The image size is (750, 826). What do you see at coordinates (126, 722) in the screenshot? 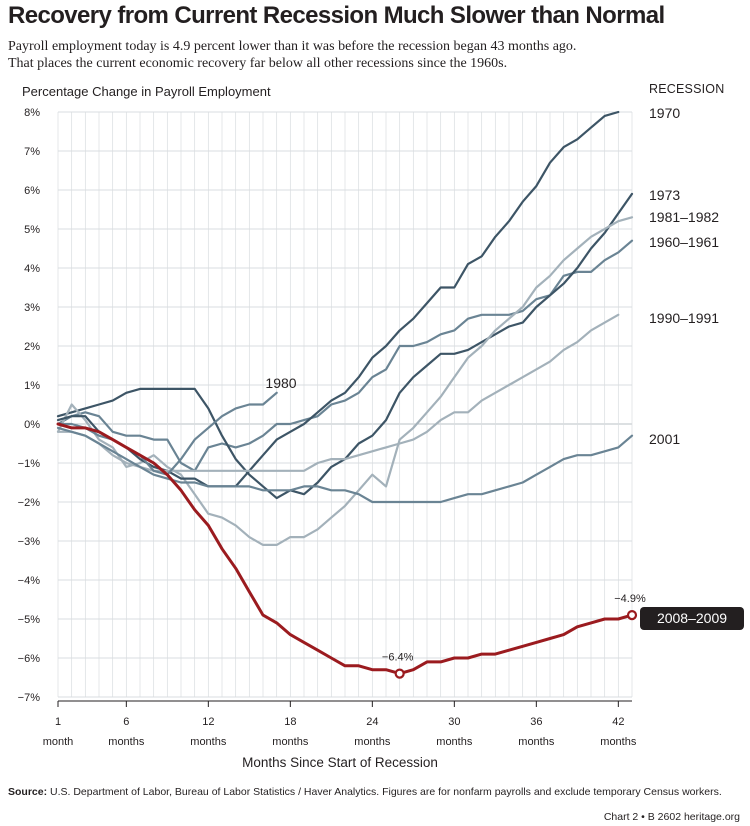
I see `x-tick-label: 6` at bounding box center [126, 722].